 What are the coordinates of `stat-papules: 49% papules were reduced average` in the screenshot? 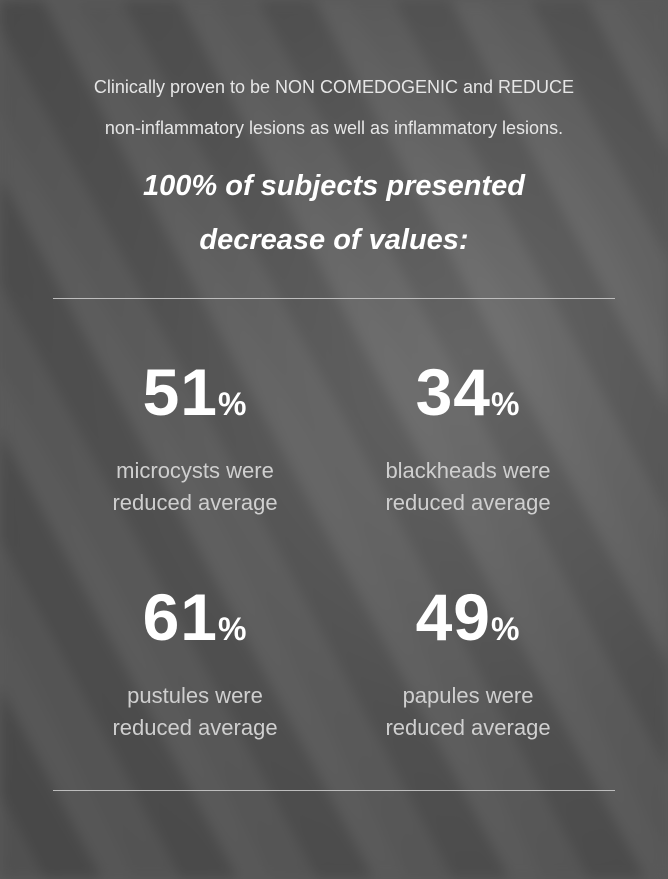 It's located at (468, 664).